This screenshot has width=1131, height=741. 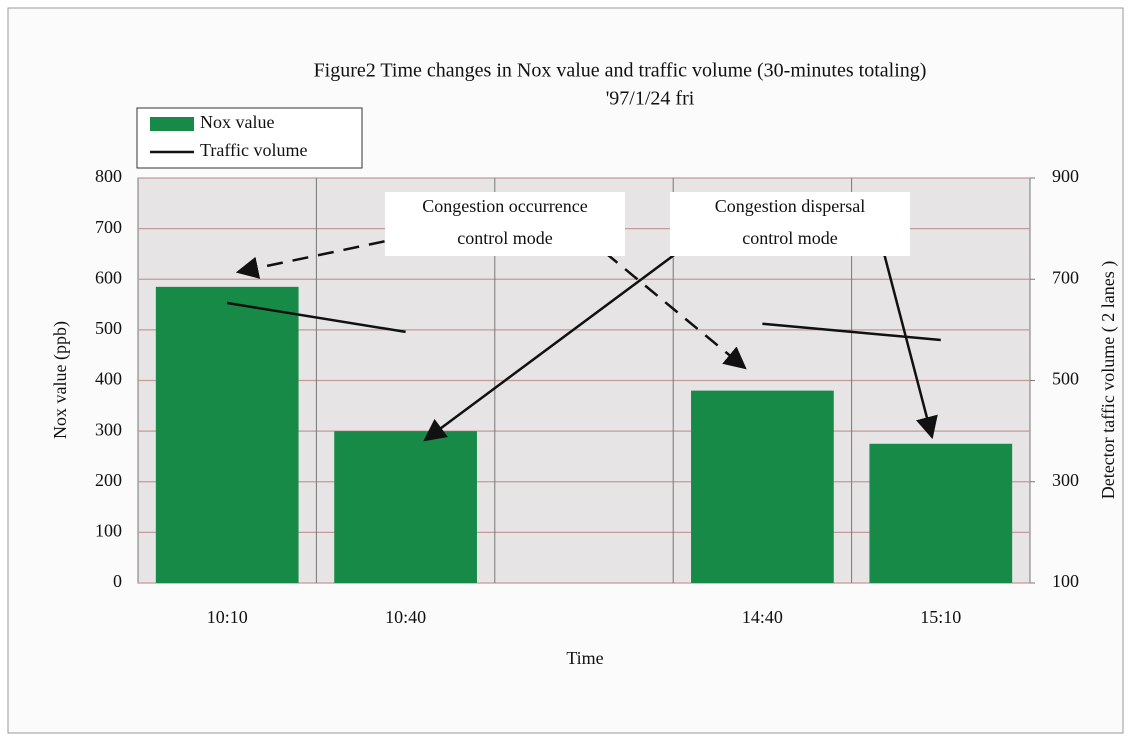 I want to click on legend-label: Nox value, so click(x=237, y=122).